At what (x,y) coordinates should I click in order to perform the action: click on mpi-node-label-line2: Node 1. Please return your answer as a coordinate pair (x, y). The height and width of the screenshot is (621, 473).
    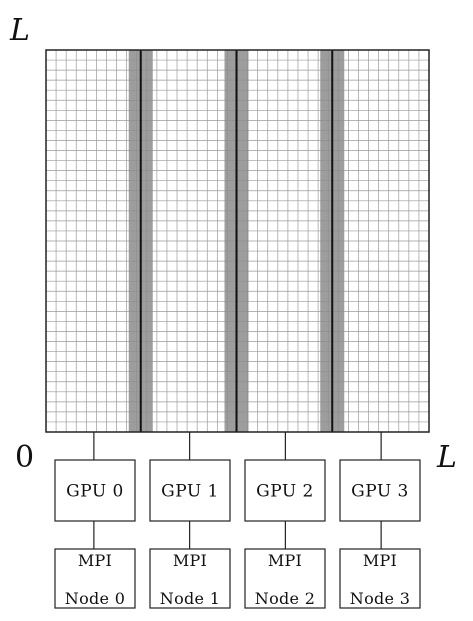
    Looking at the image, I should click on (190, 598).